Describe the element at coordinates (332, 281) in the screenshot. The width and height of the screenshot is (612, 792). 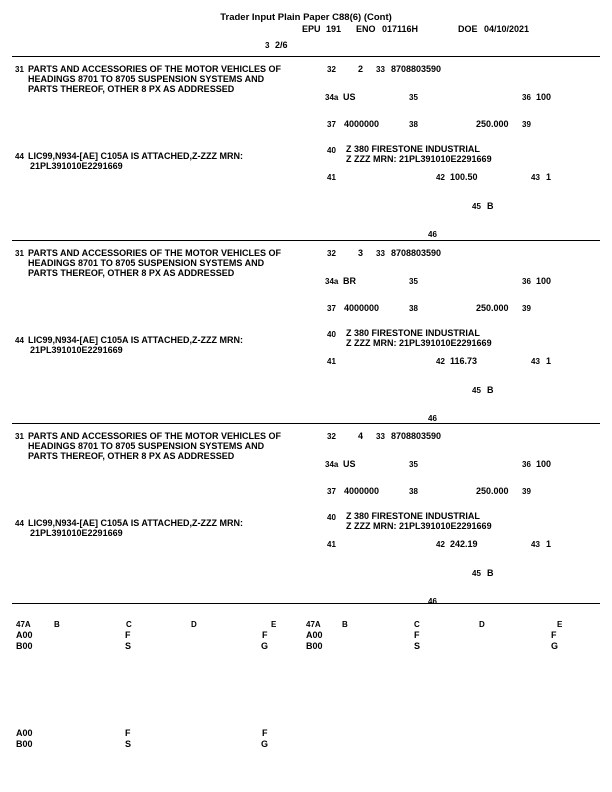
I see `box34a-label: 34a` at that location.